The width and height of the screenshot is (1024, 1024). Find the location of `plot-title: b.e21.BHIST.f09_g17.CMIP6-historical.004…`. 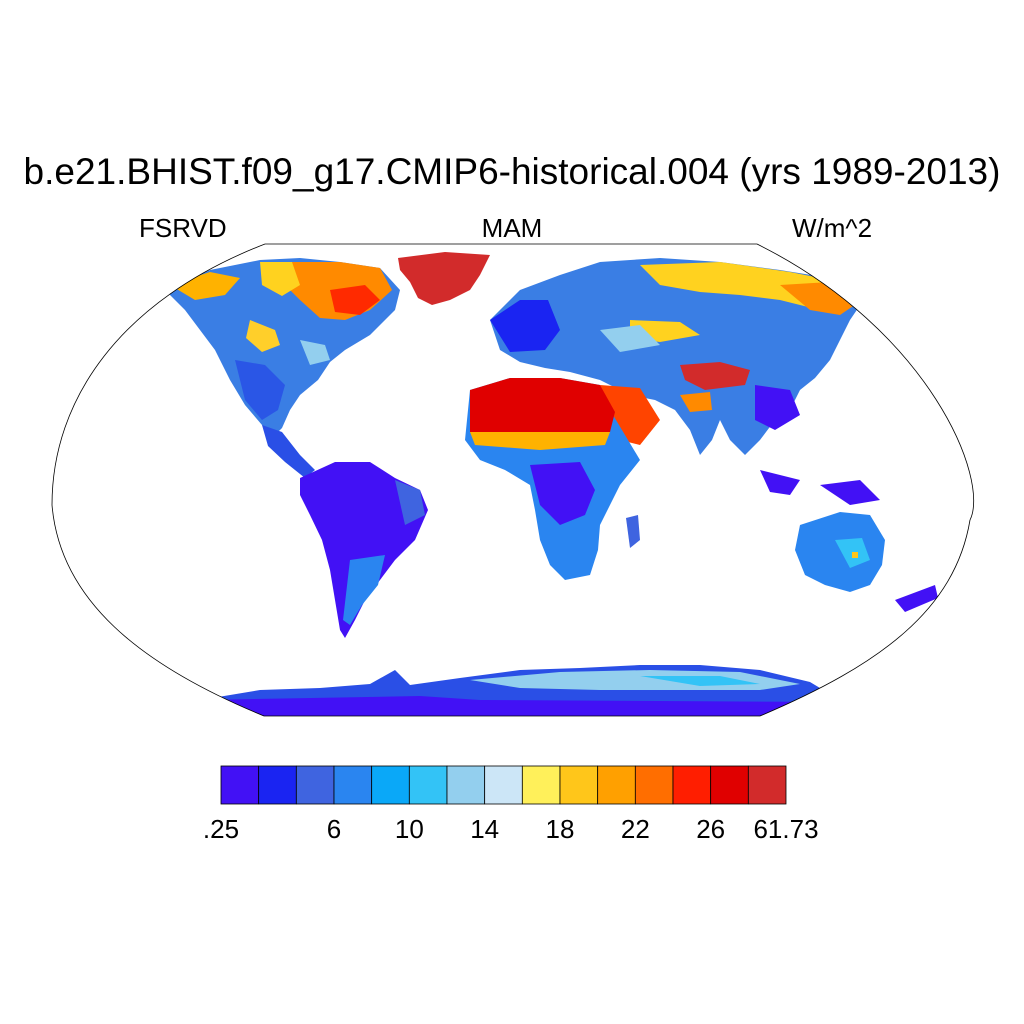

plot-title: b.e21.BHIST.f09_g17.CMIP6-historical.004… is located at coordinates (512, 171).